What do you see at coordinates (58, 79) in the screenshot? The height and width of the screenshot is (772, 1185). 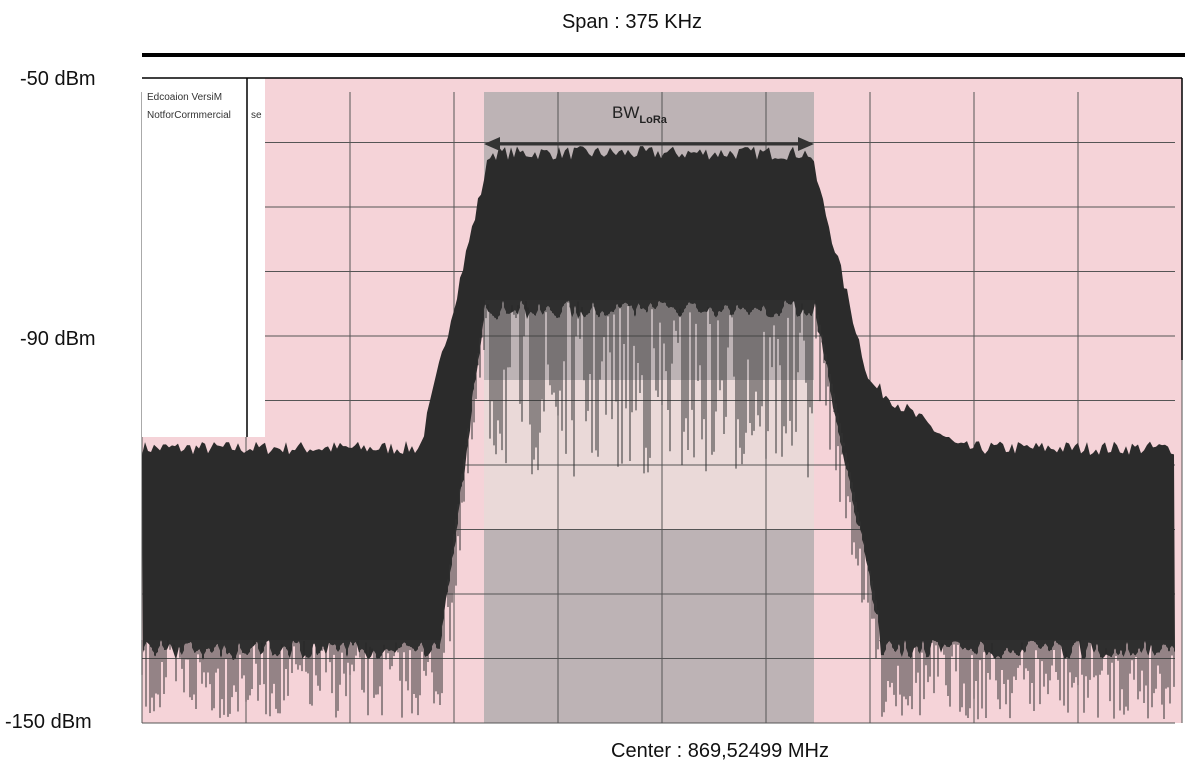 I see `y-label-top: -50 dBm` at bounding box center [58, 79].